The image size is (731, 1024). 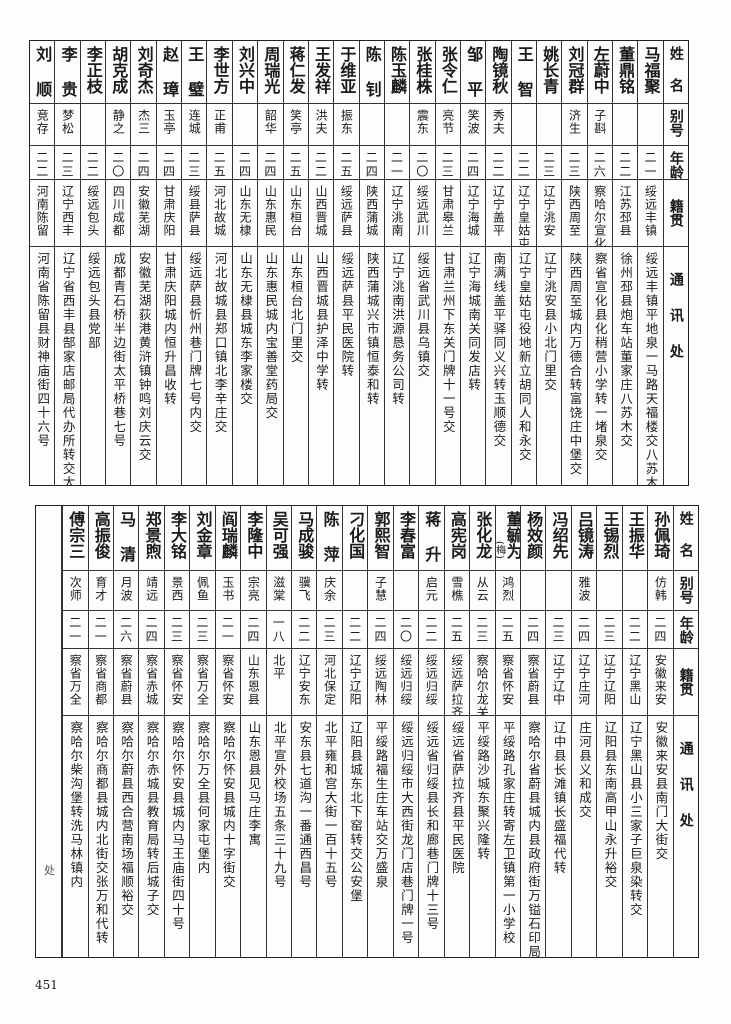 I want to click on age-cell: 二四, so click(x=584, y=630).